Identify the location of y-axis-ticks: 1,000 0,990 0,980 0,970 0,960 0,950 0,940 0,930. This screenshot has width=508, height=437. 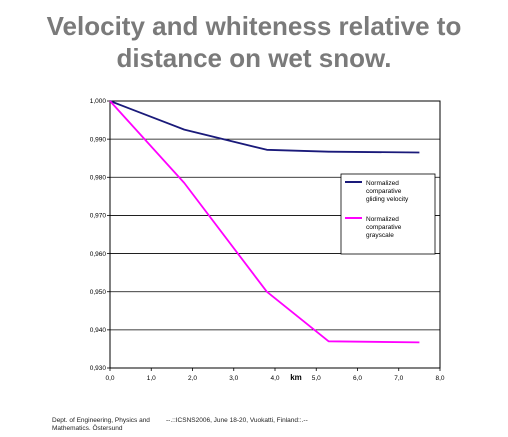
(100, 235).